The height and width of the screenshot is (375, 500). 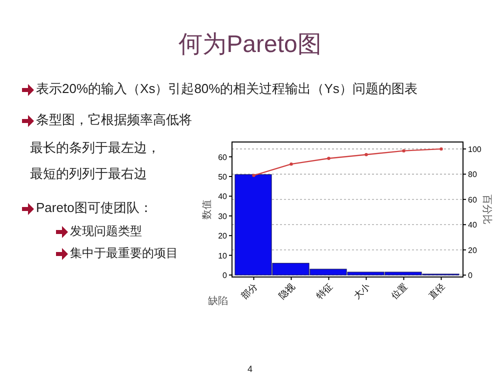 What do you see at coordinates (223, 216) in the screenshot?
I see `y-tick-label: 30` at bounding box center [223, 216].